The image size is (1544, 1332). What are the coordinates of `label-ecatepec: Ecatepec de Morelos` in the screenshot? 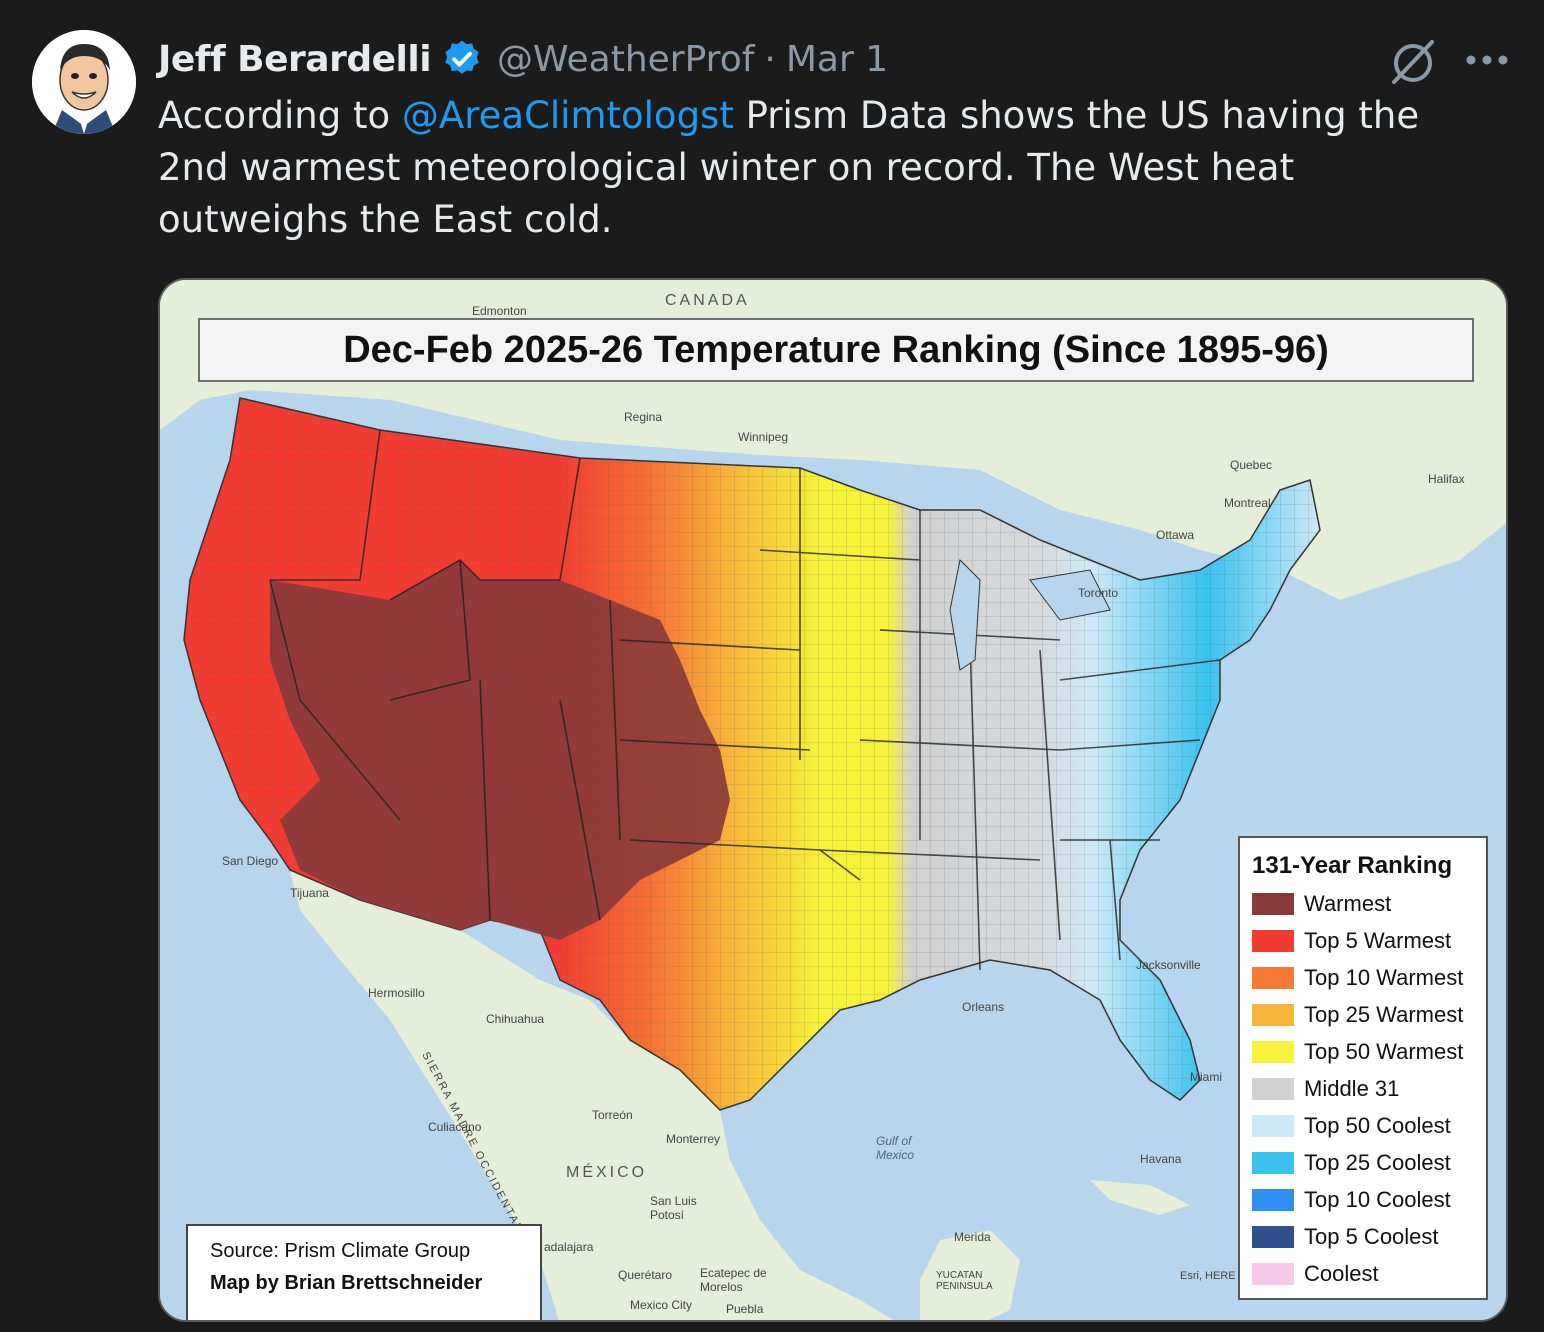 It's located at (733, 1280).